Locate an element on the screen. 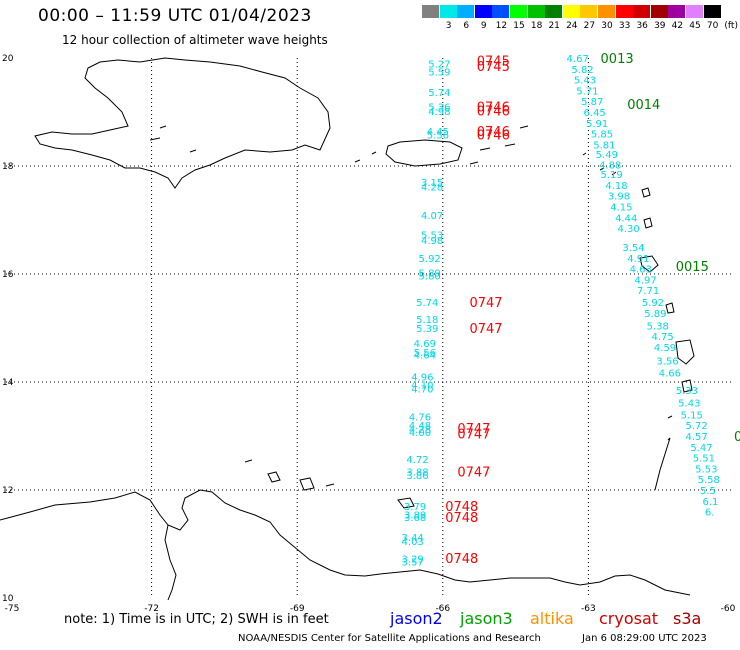  wave-height-value: 5.15 is located at coordinates (692, 415).